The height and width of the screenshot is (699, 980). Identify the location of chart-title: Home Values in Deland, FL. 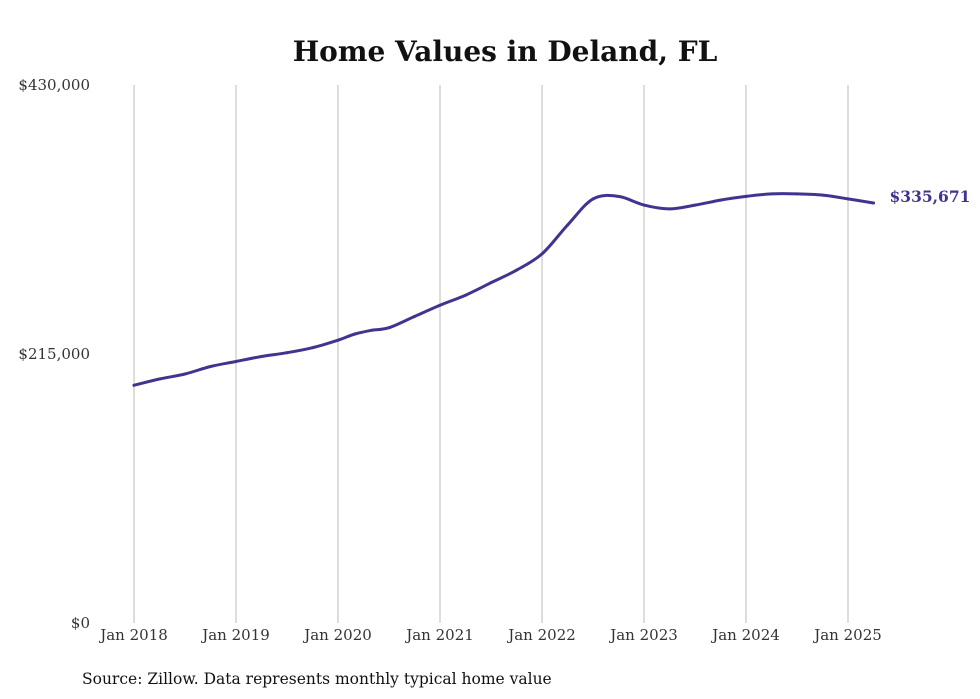
(505, 51).